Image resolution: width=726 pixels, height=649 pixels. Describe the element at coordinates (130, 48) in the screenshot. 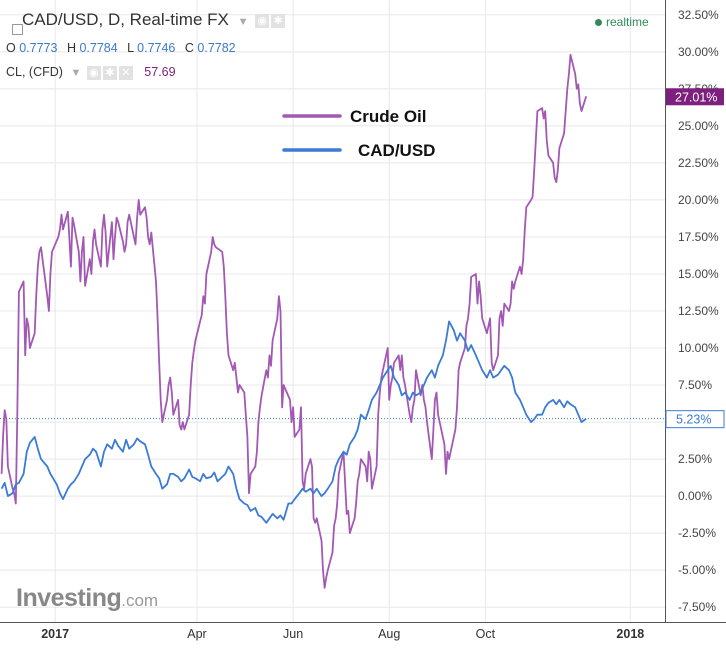

I see `ohlc-l-label: L` at that location.